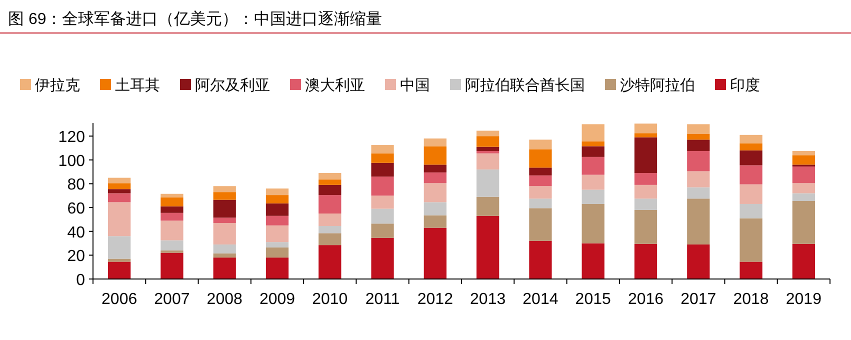 This screenshot has width=851, height=340. What do you see at coordinates (657, 85) in the screenshot?
I see `legend-label: 沙特阿拉伯` at bounding box center [657, 85].